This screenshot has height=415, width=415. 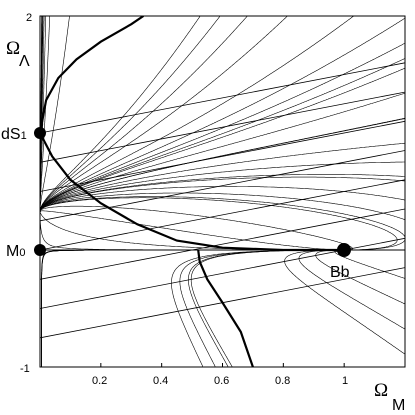 What do you see at coordinates (282, 381) in the screenshot?
I see `x-tick-0.8: 0.8` at bounding box center [282, 381].